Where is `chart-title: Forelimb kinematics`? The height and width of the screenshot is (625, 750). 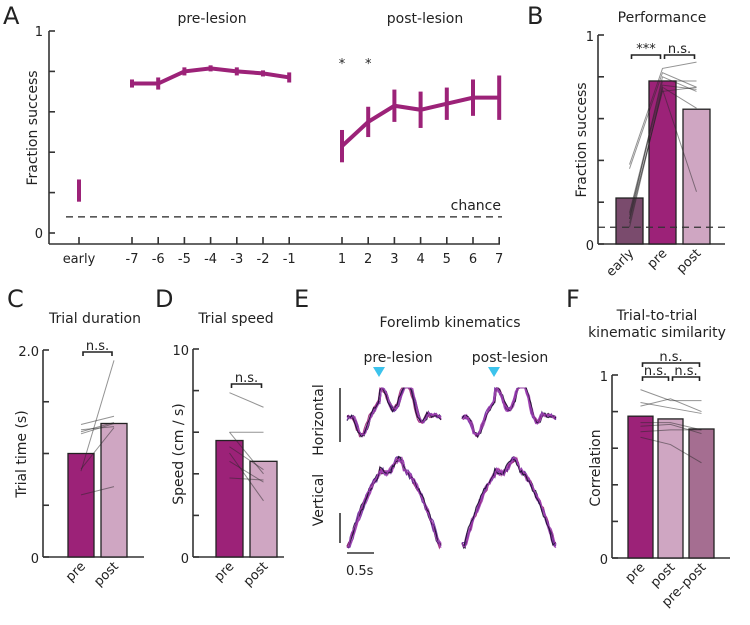 chart-title: Forelimb kinematics is located at coordinates (449, 323).